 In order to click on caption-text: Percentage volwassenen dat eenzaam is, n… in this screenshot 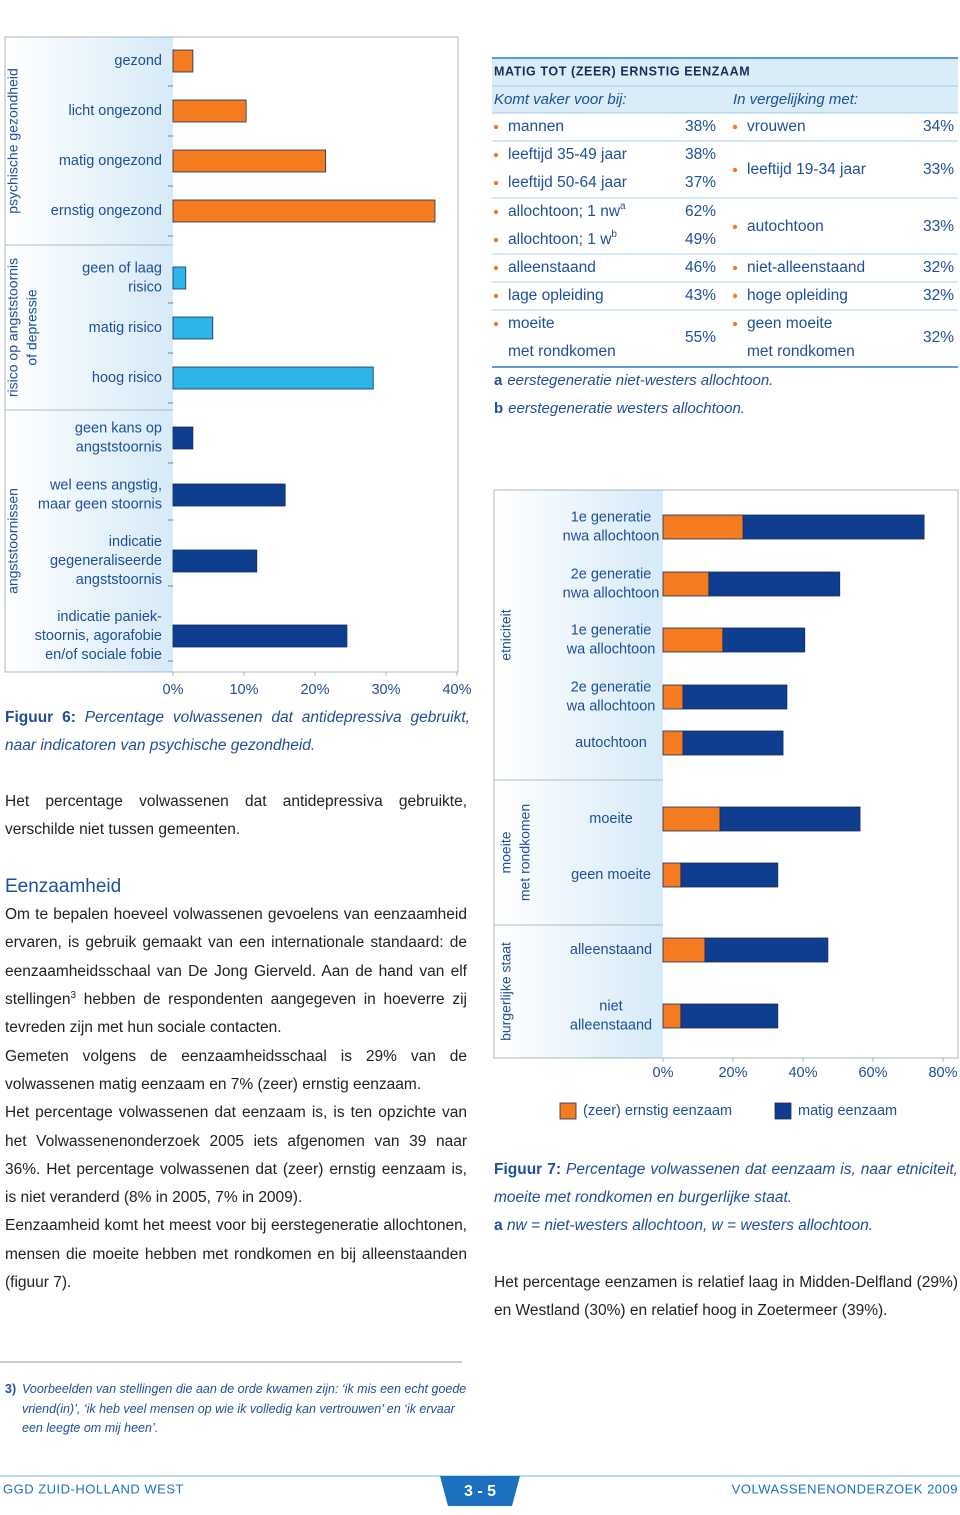, I will do `click(726, 1183)`.